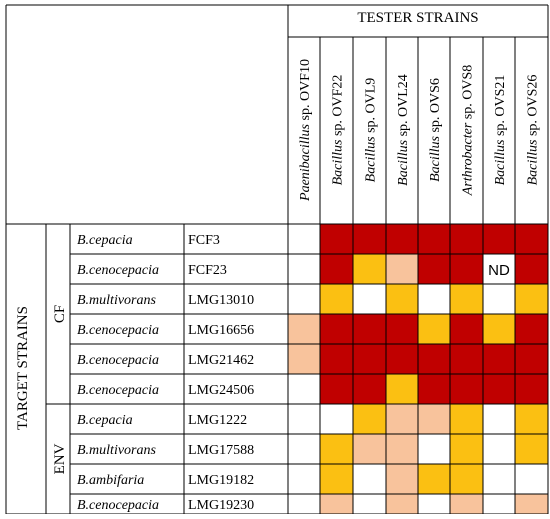 This screenshot has height=519, width=550. What do you see at coordinates (221, 505) in the screenshot?
I see `target-strain-id: LMG19230` at bounding box center [221, 505].